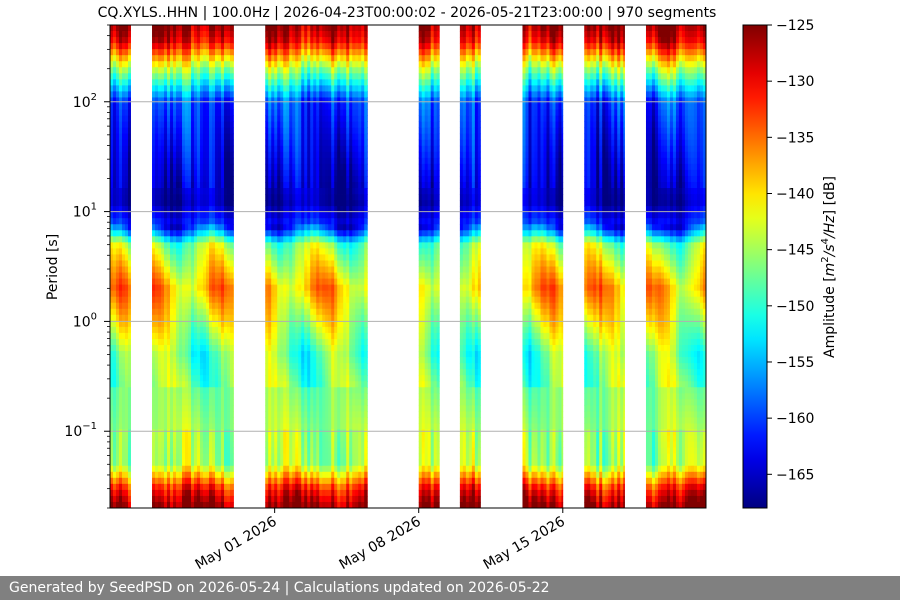  What do you see at coordinates (795, 307) in the screenshot?
I see `colorbar-tick-label: −150` at bounding box center [795, 307].